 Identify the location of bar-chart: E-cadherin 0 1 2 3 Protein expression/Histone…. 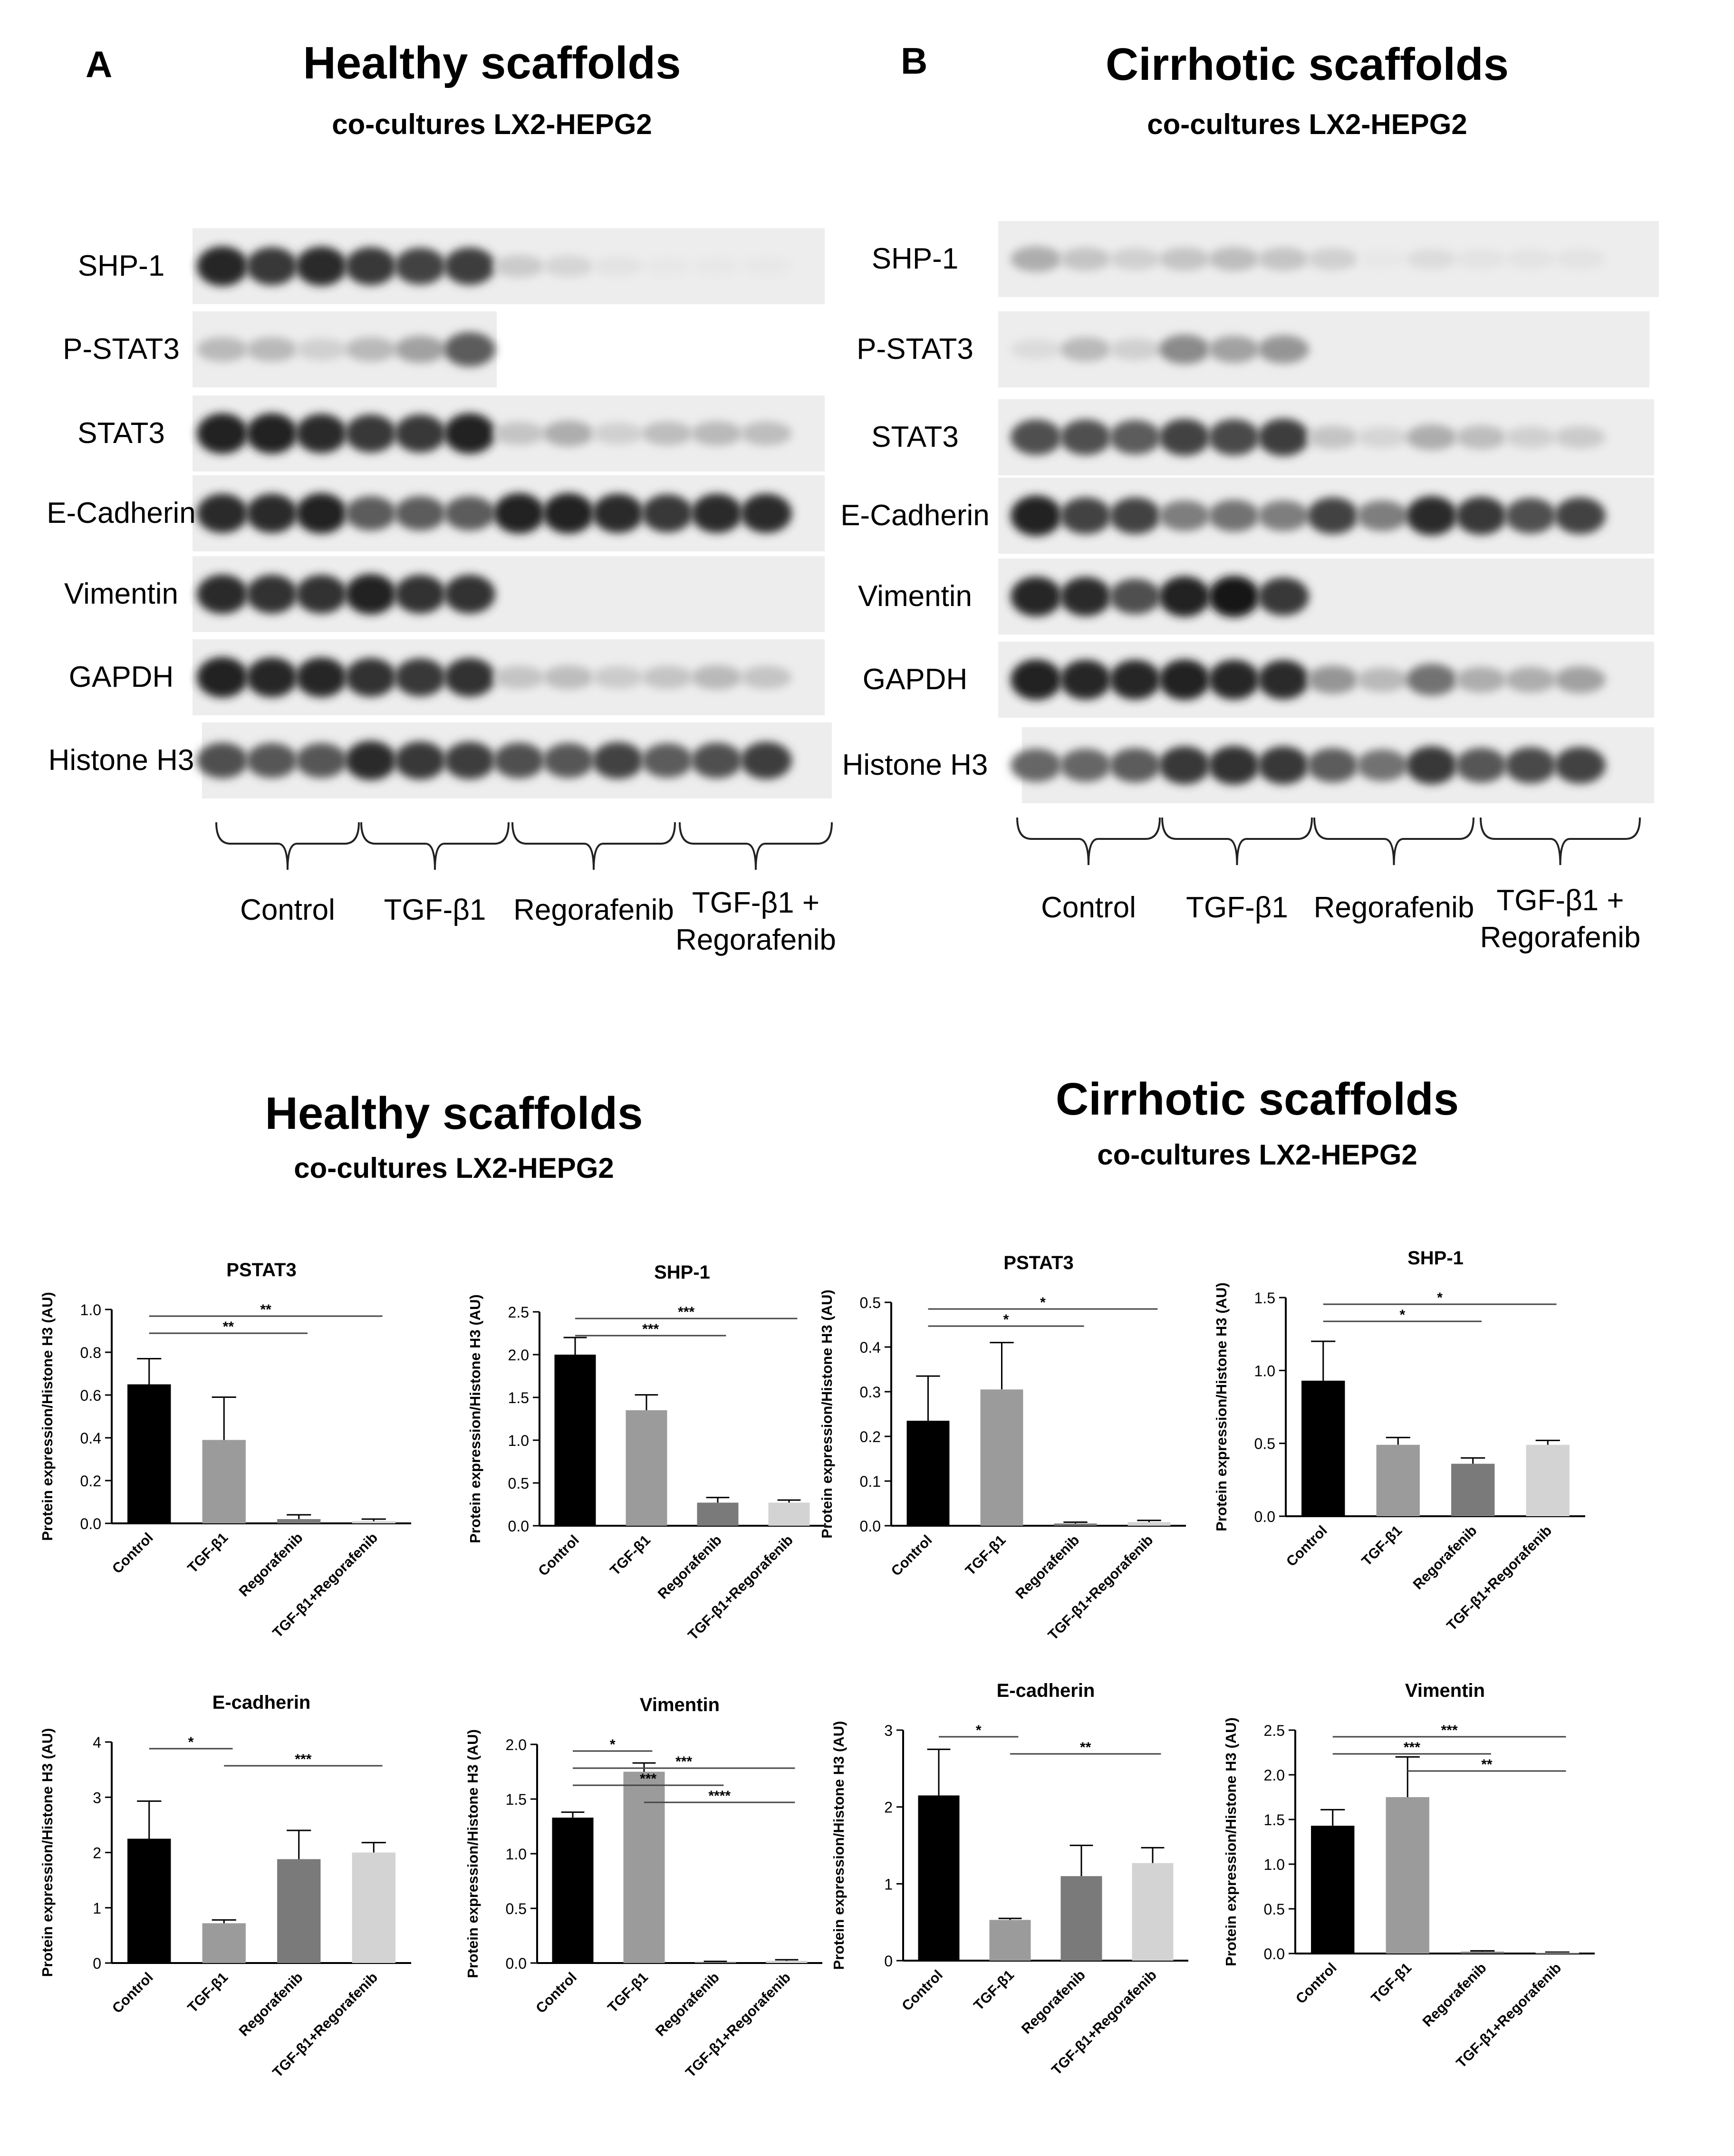
(1009, 1879).